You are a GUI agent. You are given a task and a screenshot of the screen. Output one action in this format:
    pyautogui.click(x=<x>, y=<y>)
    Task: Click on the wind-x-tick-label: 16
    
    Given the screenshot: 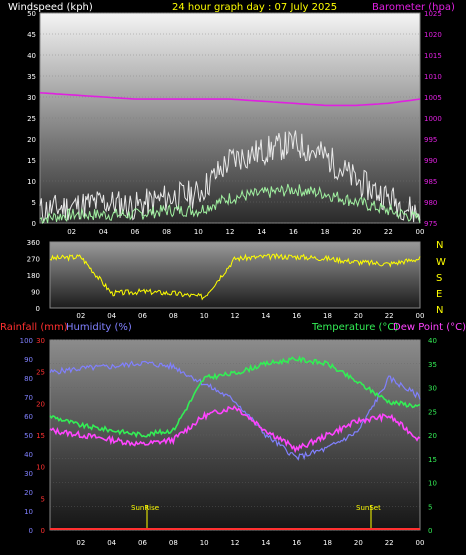 What is the action you would take?
    pyautogui.click(x=293, y=232)
    